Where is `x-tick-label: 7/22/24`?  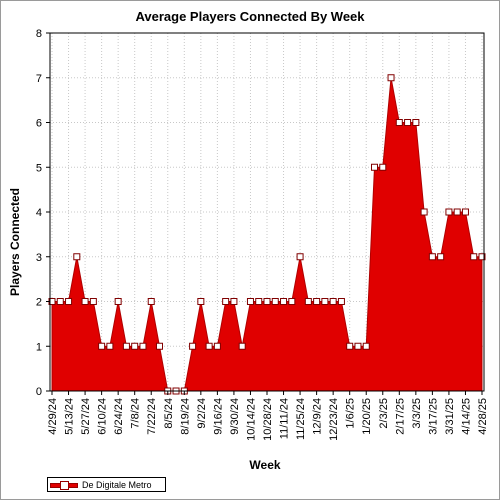
x-tick-label: 7/22/24 is located at coordinates (152, 416).